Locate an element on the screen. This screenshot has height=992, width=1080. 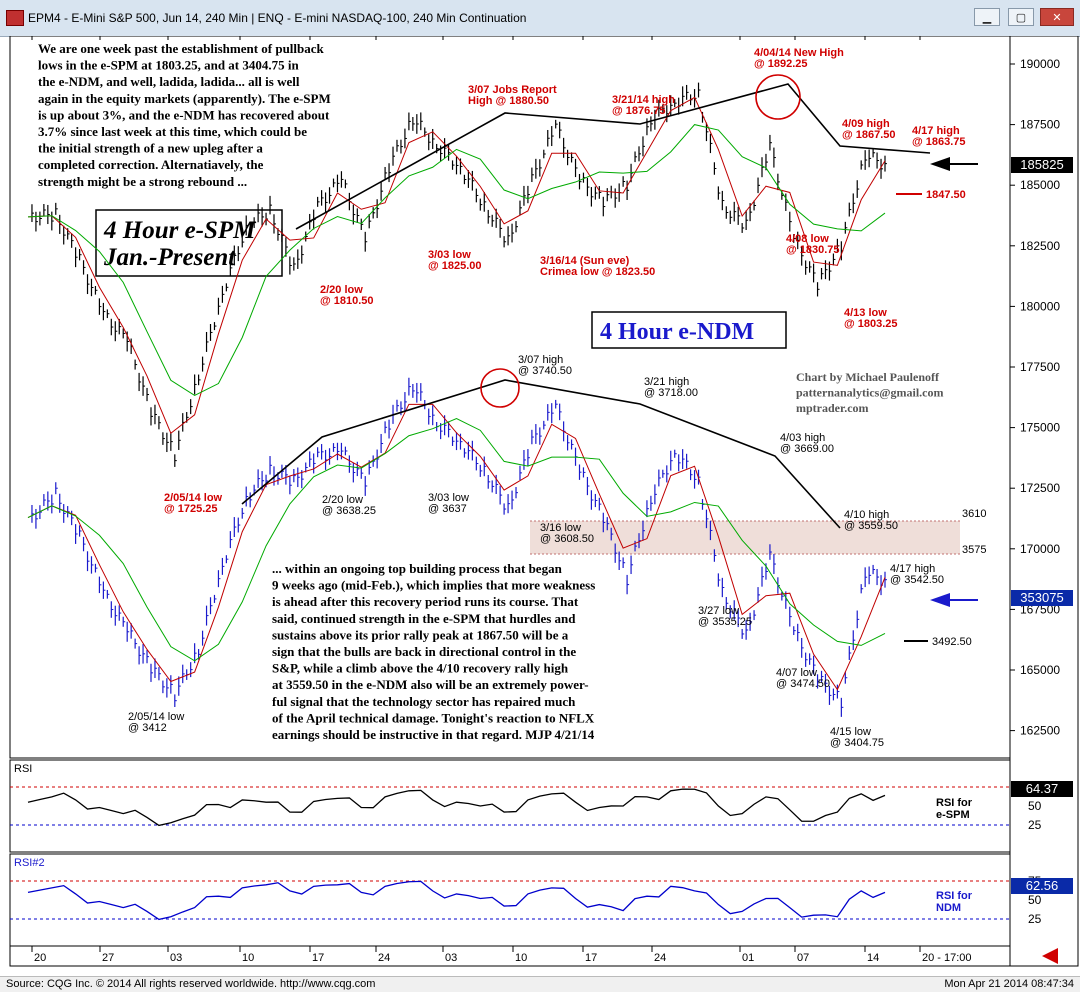
y-tick-label: 177500 is located at coordinates (1040, 367).